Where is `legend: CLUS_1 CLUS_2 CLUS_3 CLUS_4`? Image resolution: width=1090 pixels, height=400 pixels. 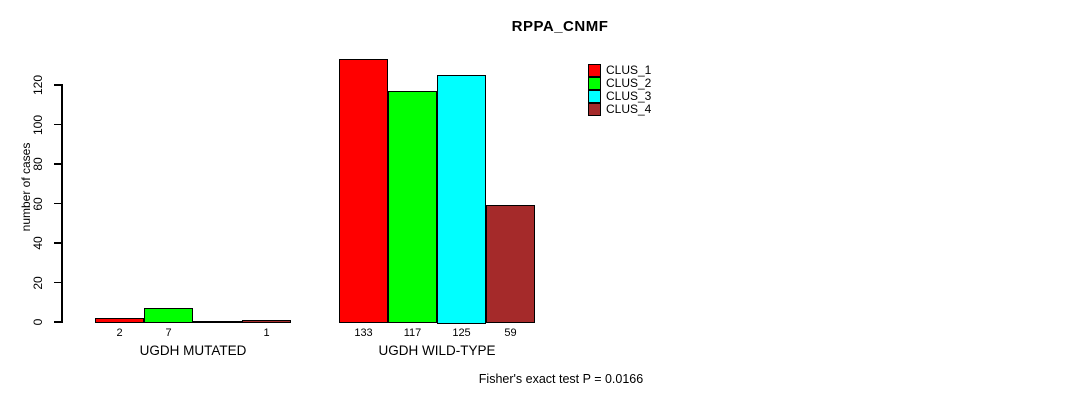
legend: CLUS_1 CLUS_2 CLUS_3 CLUS_4 is located at coordinates (620, 89).